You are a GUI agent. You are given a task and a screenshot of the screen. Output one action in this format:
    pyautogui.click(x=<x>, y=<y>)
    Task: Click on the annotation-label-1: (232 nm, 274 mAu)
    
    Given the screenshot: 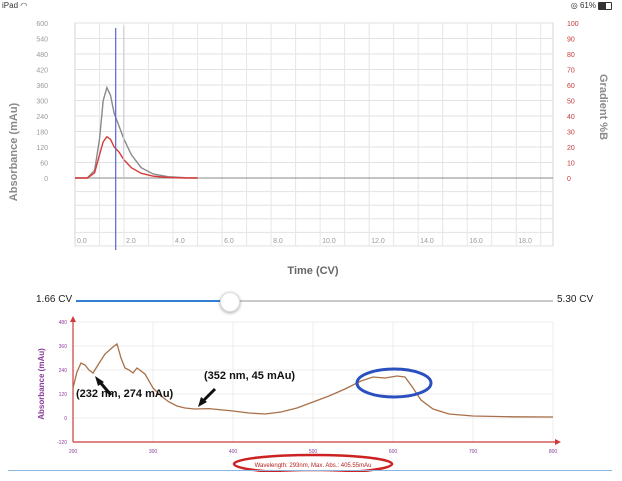 What is the action you would take?
    pyautogui.click(x=125, y=394)
    